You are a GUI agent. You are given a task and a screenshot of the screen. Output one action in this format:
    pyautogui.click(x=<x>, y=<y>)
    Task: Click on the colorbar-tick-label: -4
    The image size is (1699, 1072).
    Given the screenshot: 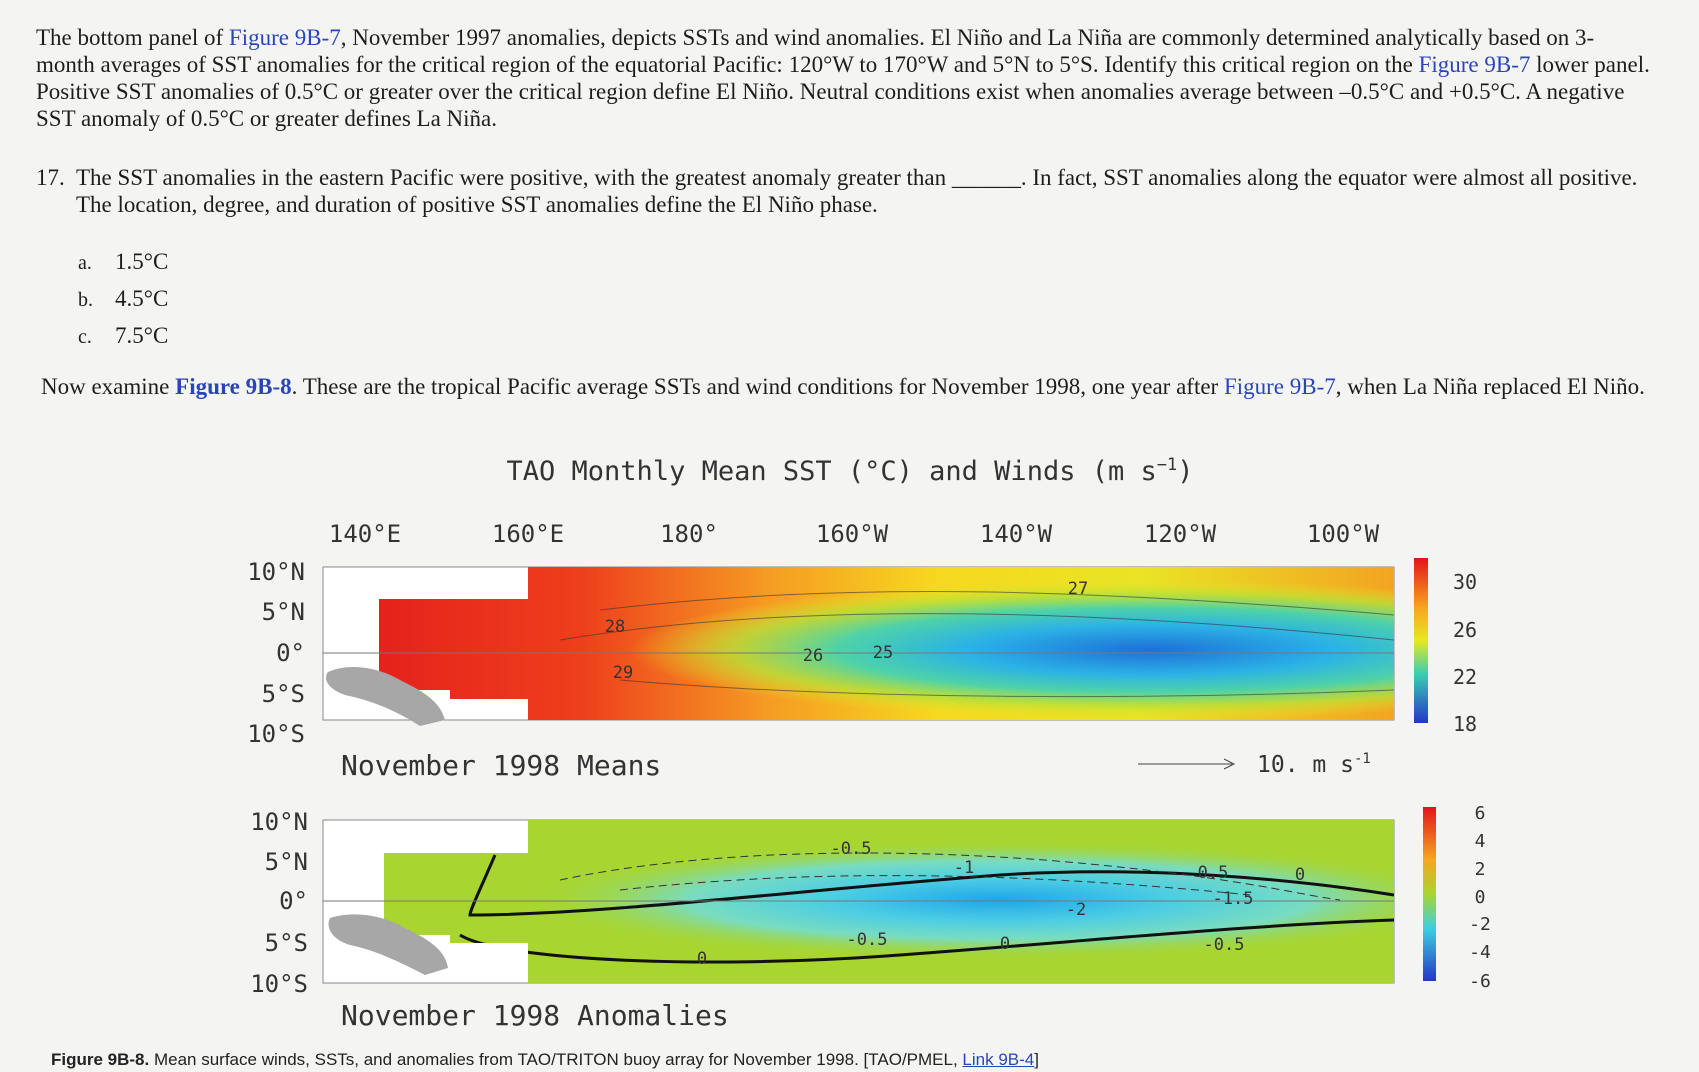 What is the action you would take?
    pyautogui.click(x=1480, y=952)
    